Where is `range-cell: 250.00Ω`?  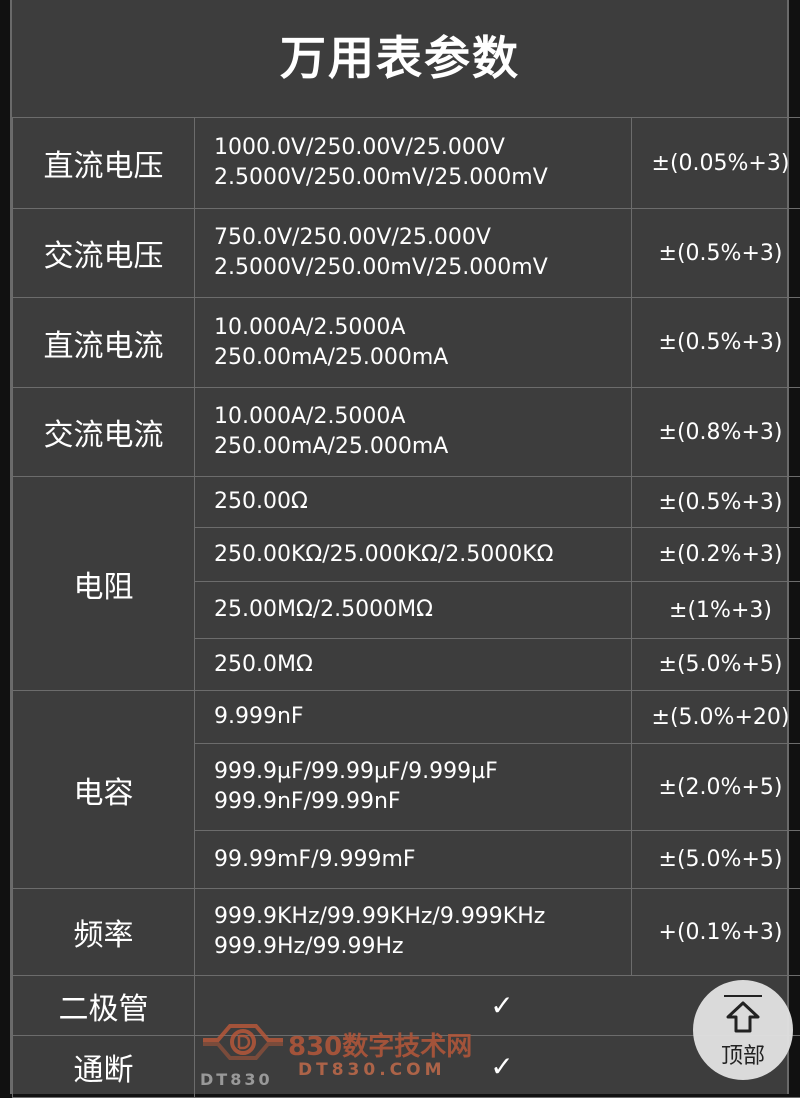 range-cell: 250.00Ω is located at coordinates (413, 502).